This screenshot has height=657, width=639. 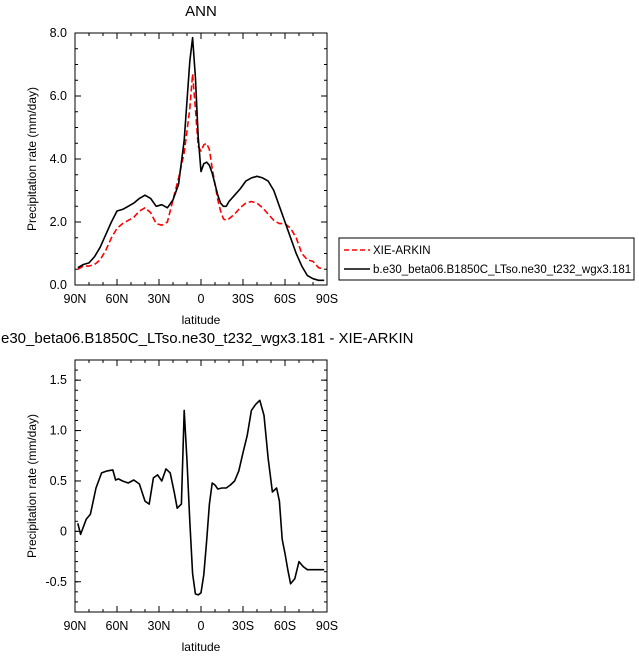 I want to click on top-y-tick-label: 6.0, so click(x=58, y=96).